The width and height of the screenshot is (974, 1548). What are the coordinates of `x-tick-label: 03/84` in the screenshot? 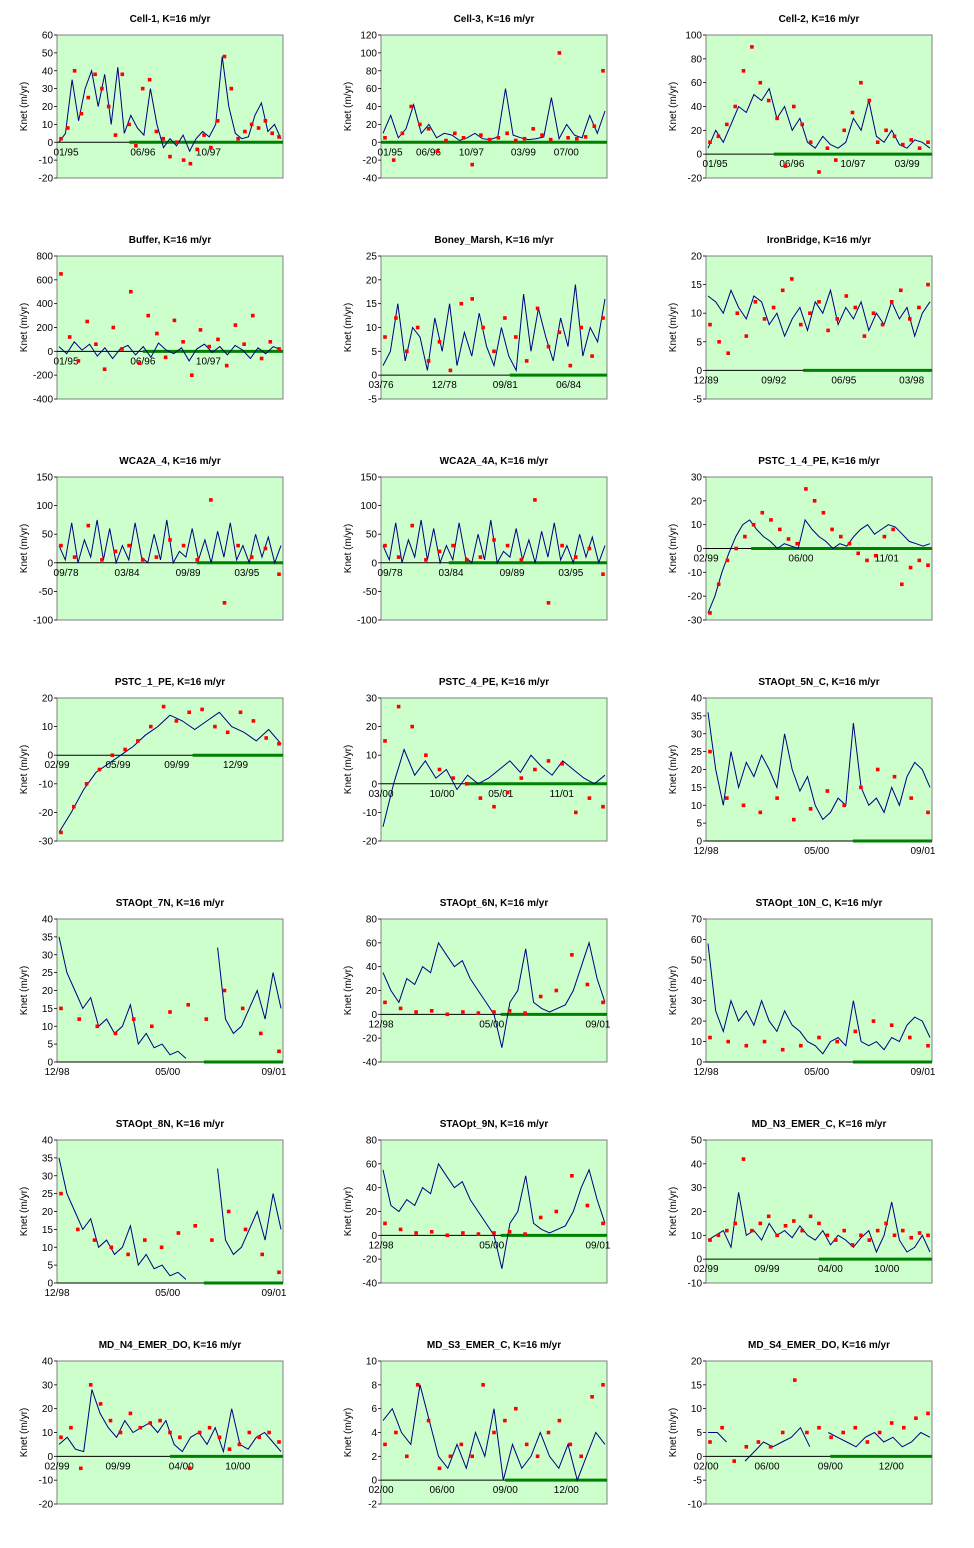 It's located at (451, 573).